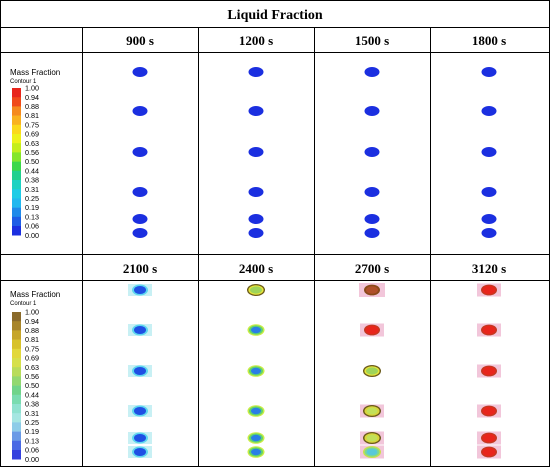  What do you see at coordinates (32, 226) in the screenshot?
I see `legend-top-tick-label: 0.06` at bounding box center [32, 226].